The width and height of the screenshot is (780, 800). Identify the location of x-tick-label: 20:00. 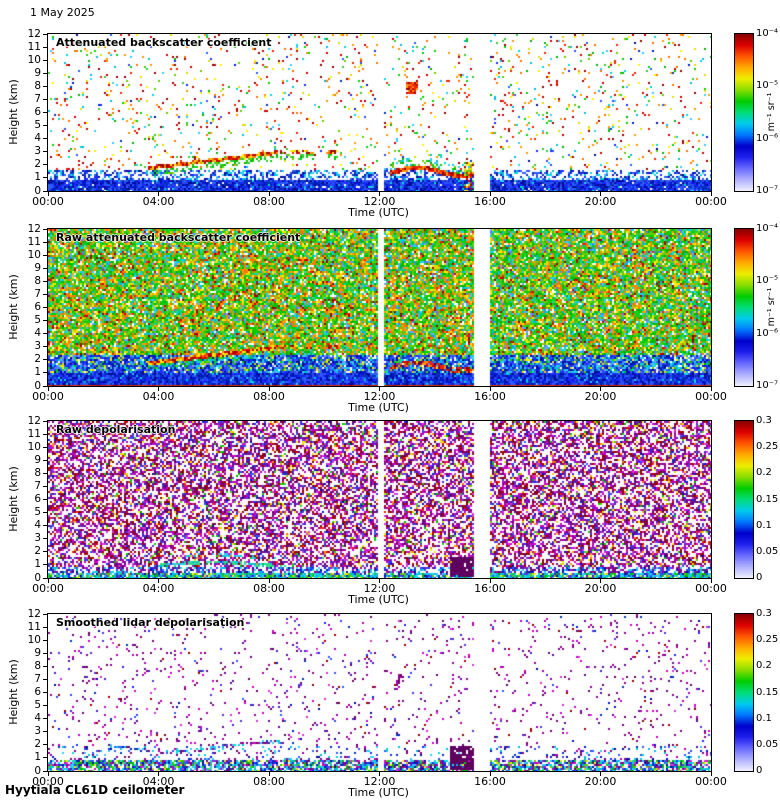
(600, 588).